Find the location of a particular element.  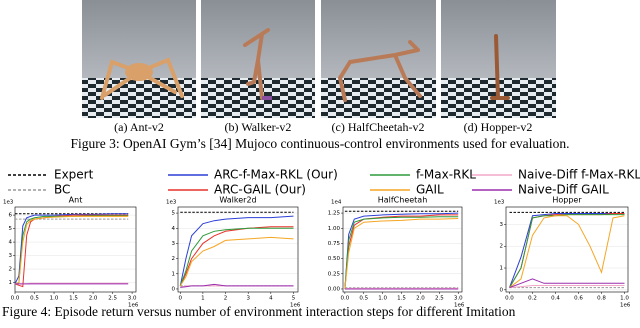

subcaption: (c) HalfCheetah-v2 is located at coordinates (378, 127).